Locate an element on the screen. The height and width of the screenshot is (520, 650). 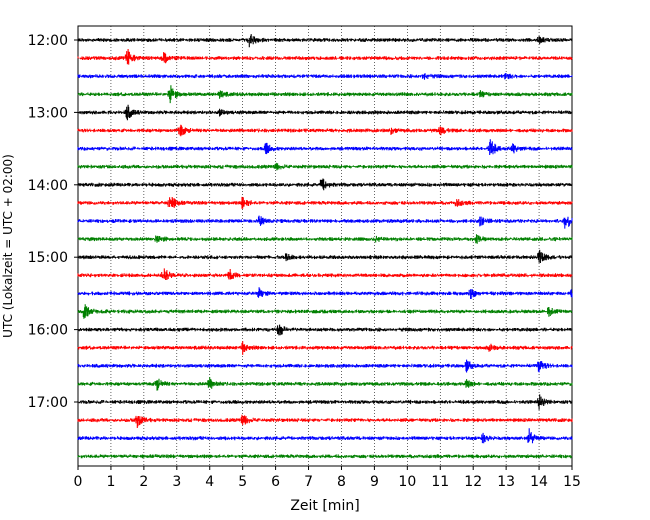
trace-15:45 is located at coordinates (325, 311).